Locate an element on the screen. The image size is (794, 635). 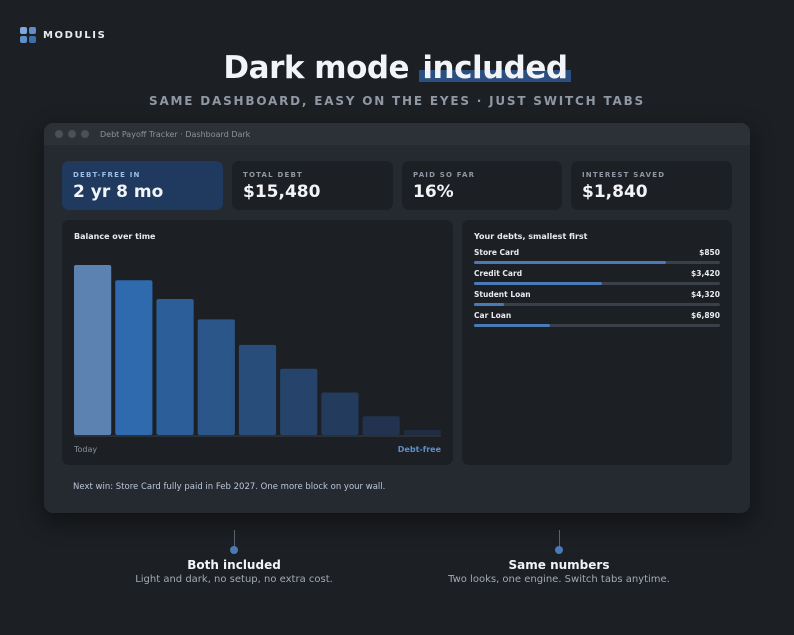
x-axis-end-label: Debt-free is located at coordinates (419, 449).